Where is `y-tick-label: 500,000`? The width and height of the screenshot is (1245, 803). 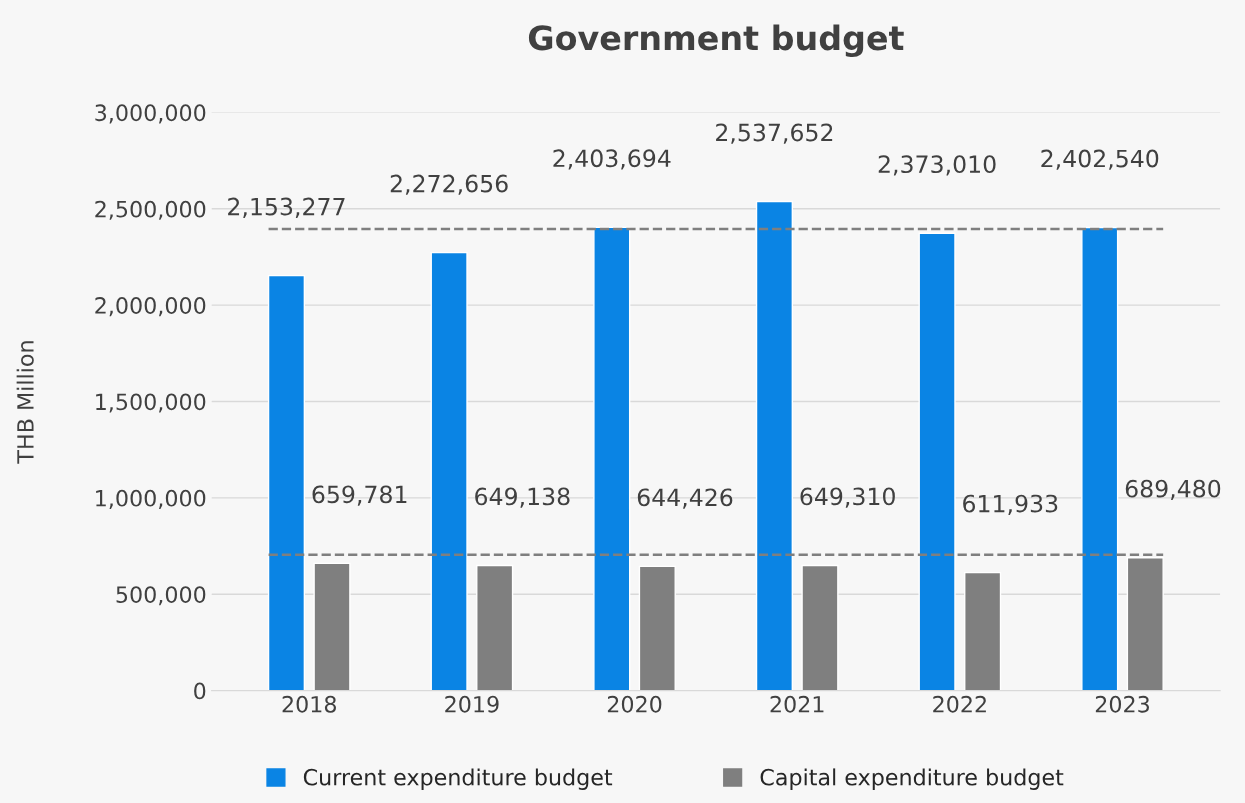 y-tick-label: 500,000 is located at coordinates (161, 596).